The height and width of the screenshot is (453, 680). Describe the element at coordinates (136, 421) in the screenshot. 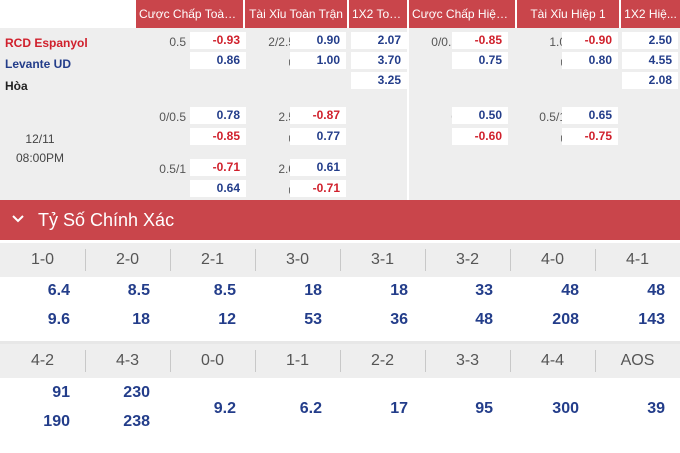

I see `score-odds-away: 238` at that location.